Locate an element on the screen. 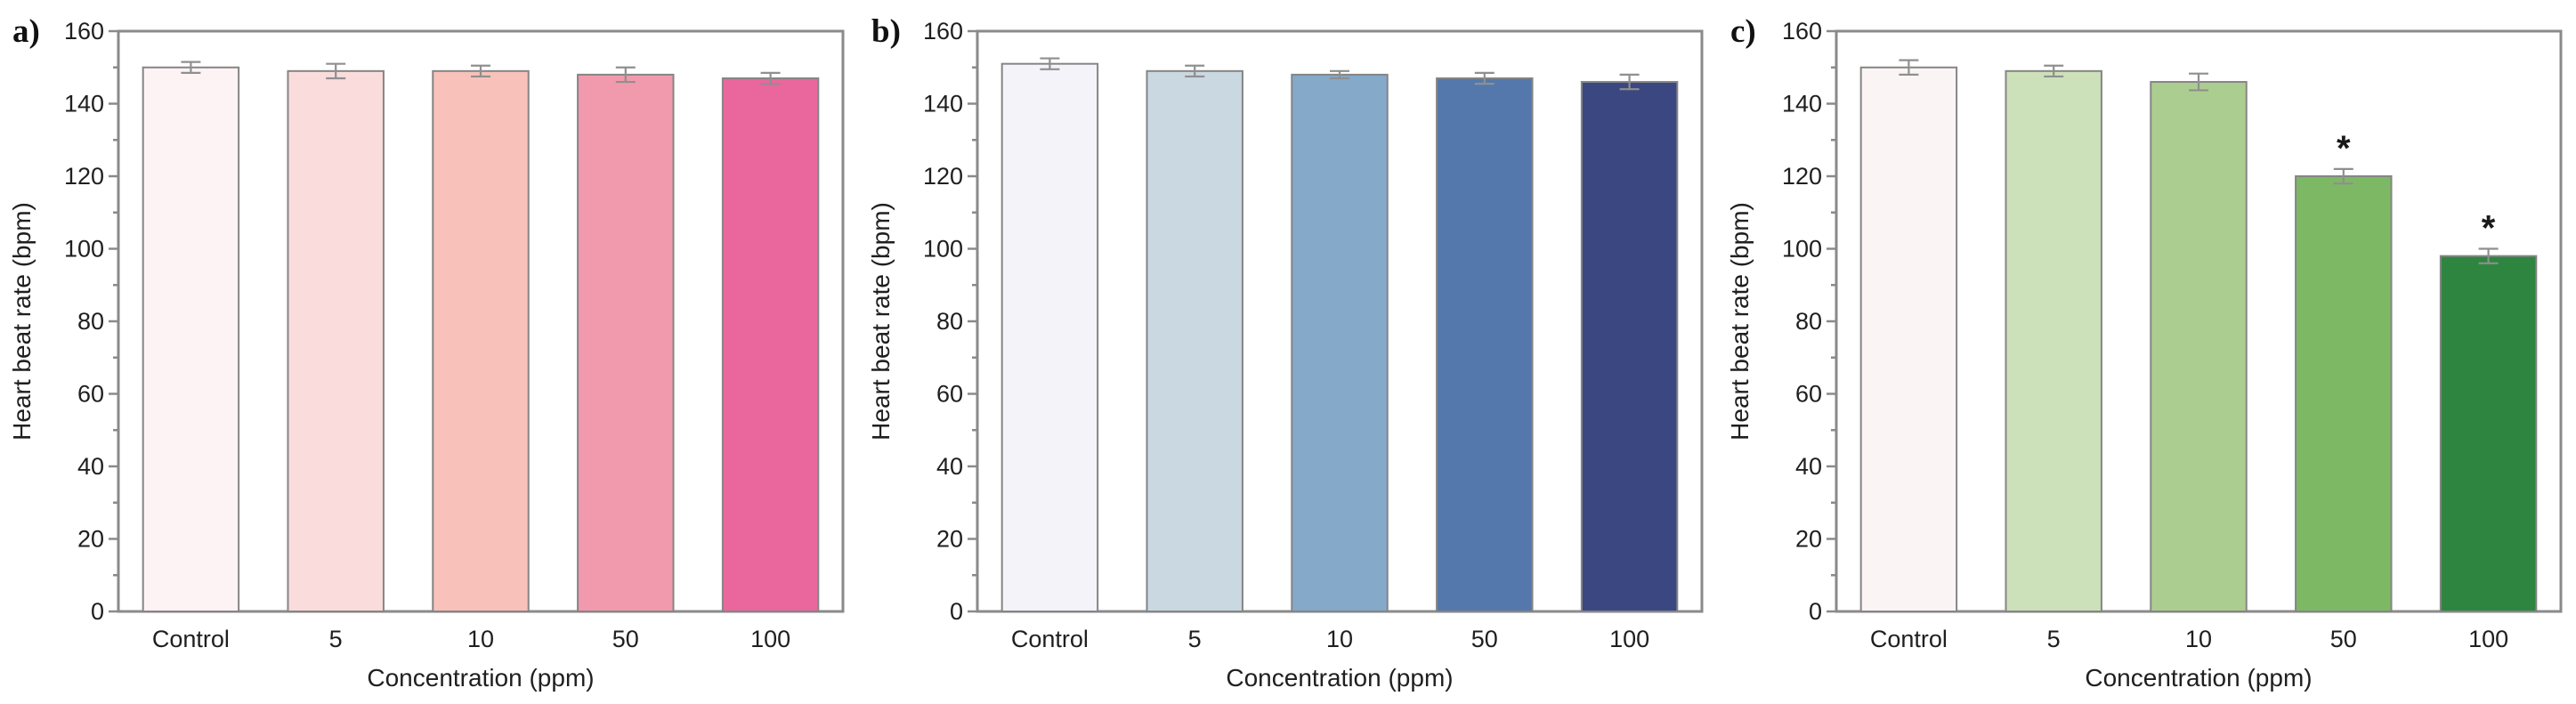 This screenshot has width=2576, height=704. panel-b-letter: b) is located at coordinates (886, 31).